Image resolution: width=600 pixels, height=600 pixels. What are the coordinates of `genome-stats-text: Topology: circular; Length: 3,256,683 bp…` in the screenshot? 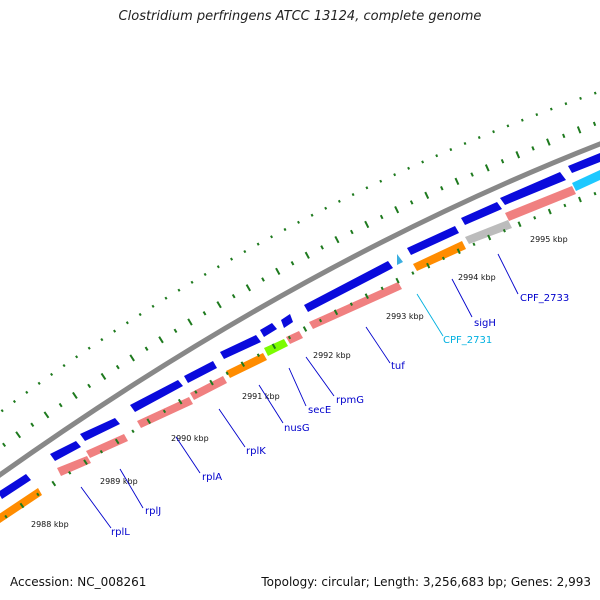 It's located at (426, 582).